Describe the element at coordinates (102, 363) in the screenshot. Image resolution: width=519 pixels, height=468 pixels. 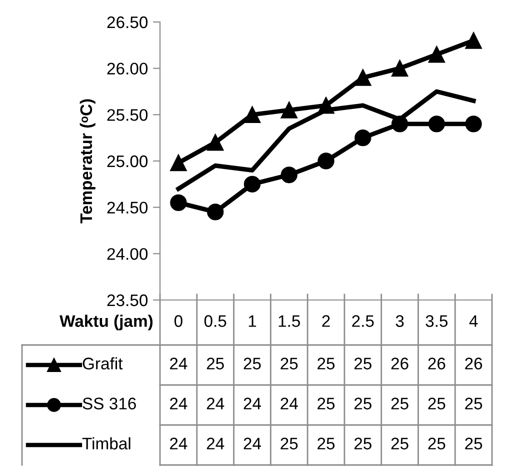
I see `legend-label: Grafit` at that location.